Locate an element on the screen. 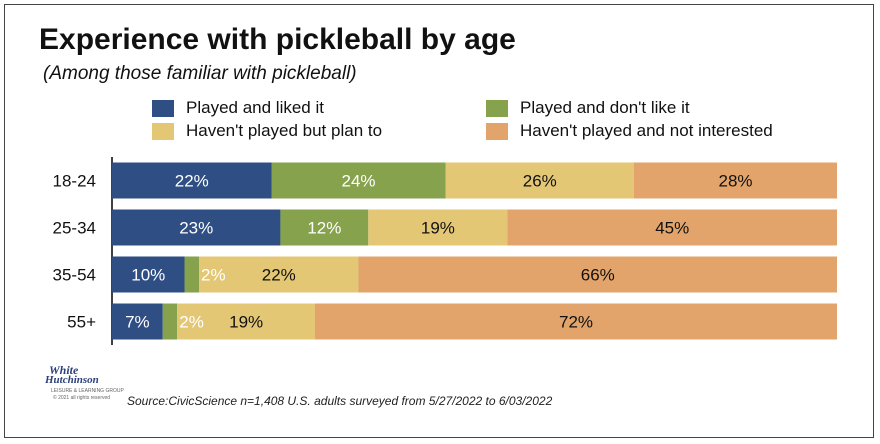 This screenshot has height=444, width=880. chart-subtitle: (Among those familiar with pickleball) is located at coordinates (200, 73).